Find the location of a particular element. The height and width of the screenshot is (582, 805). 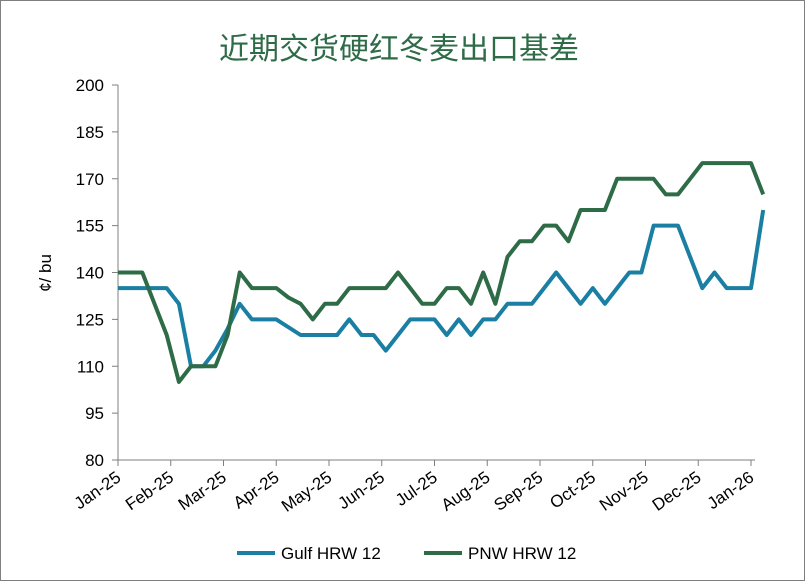

y-tick-label: 110 is located at coordinates (90, 366).